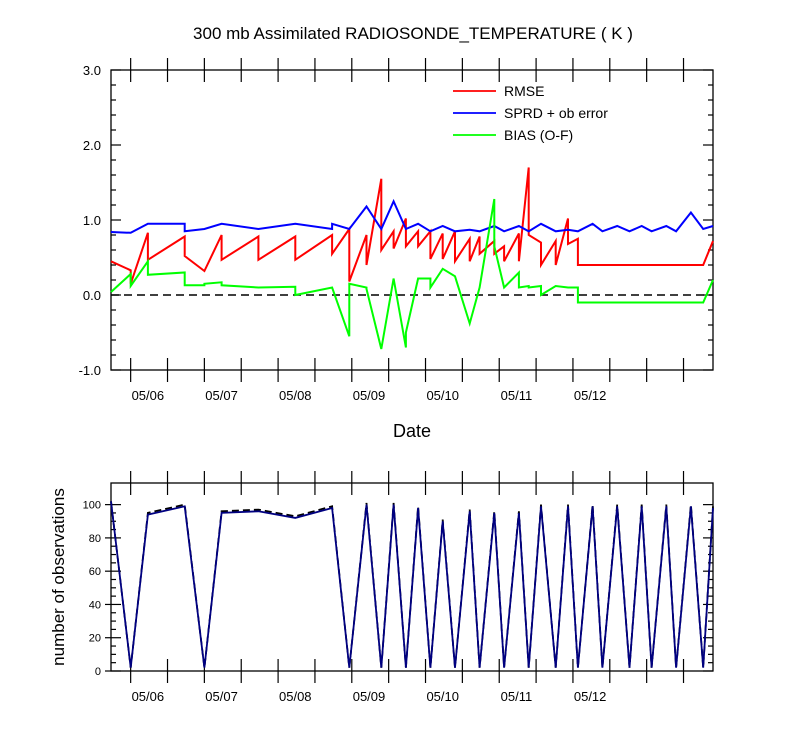  I want to click on bottom-y-tick-label: 100, so click(92, 506).